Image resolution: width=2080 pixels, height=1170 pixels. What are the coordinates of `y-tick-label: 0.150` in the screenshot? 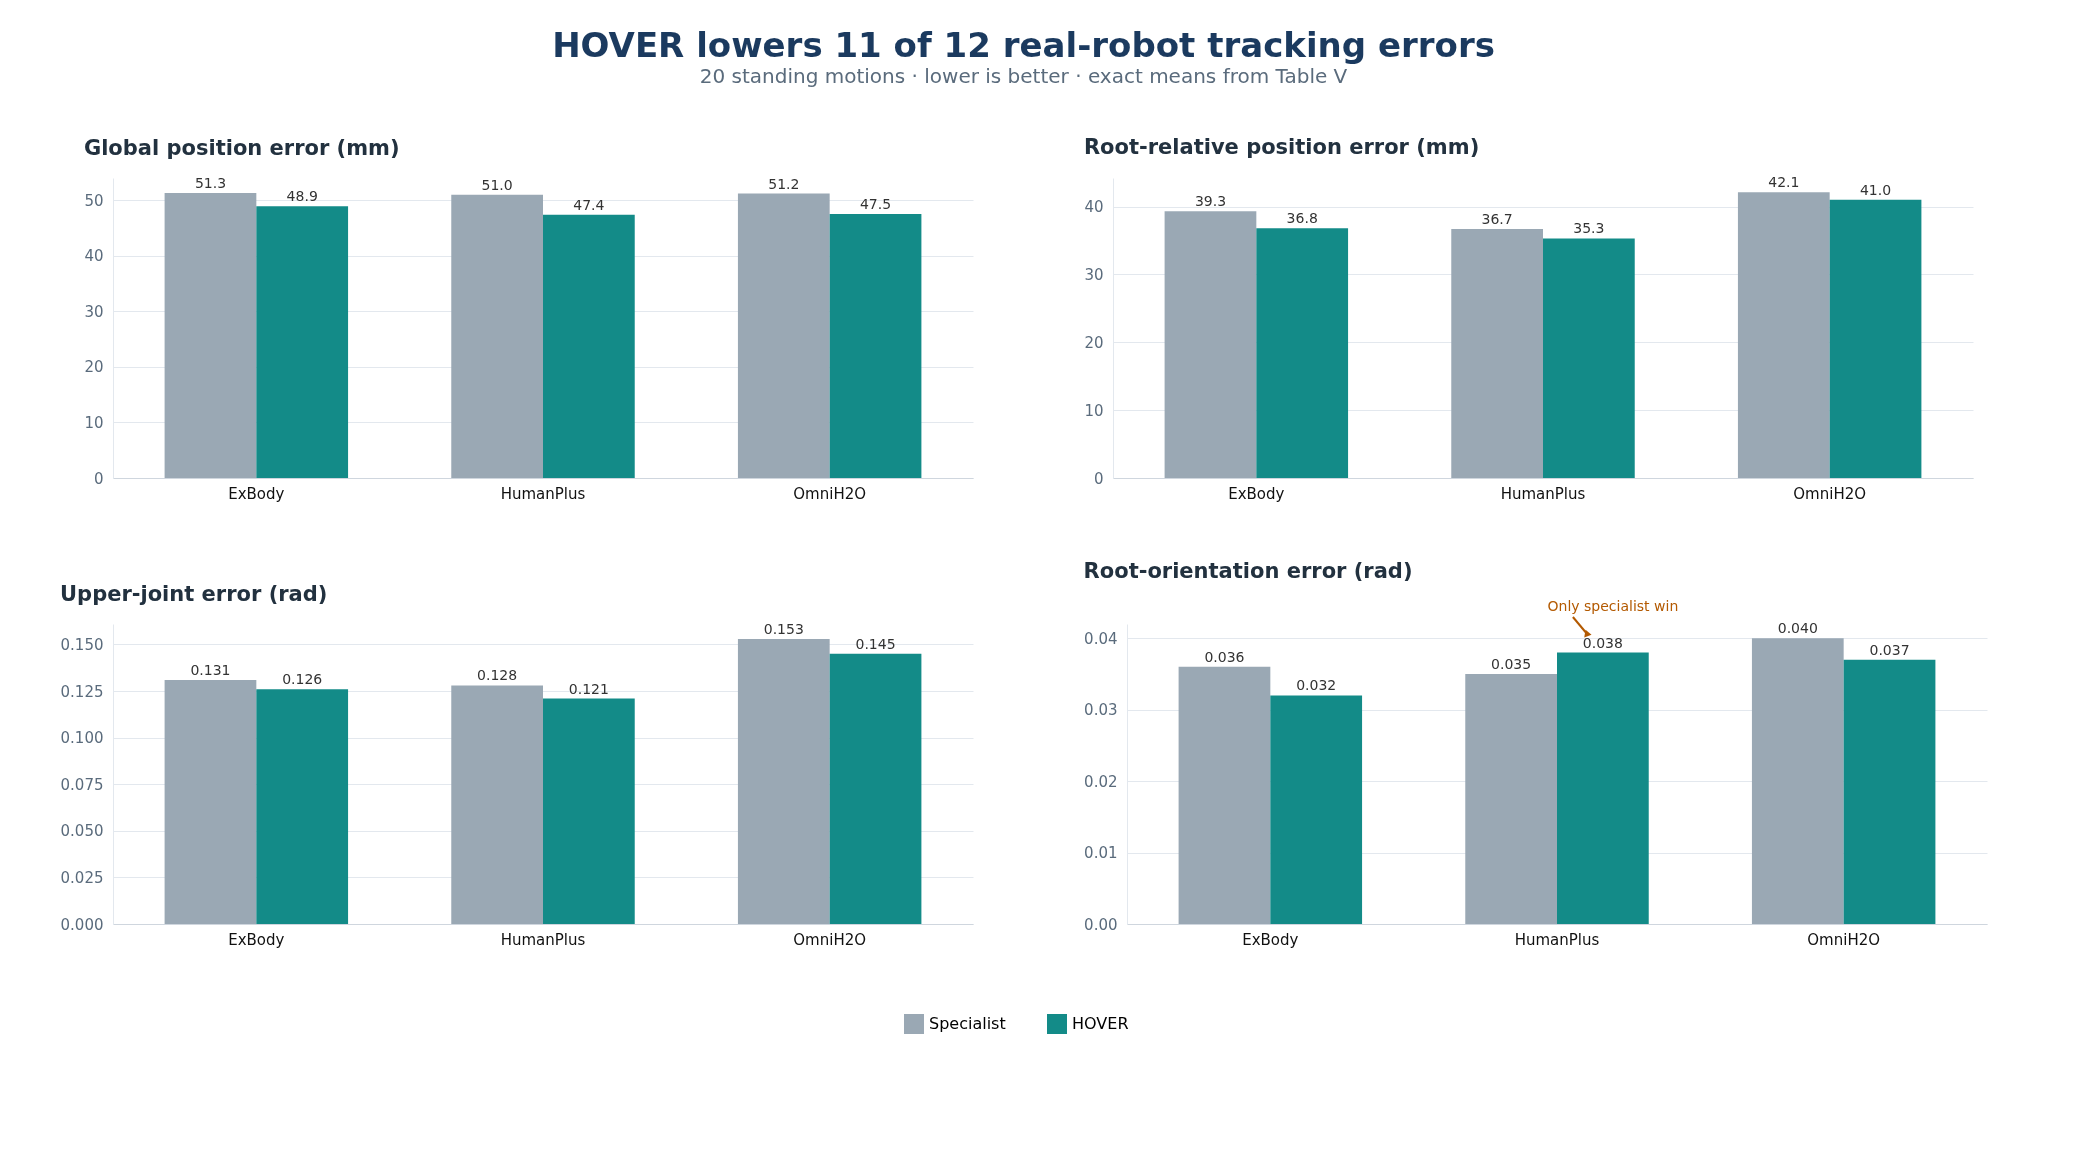 It's located at (82, 645).